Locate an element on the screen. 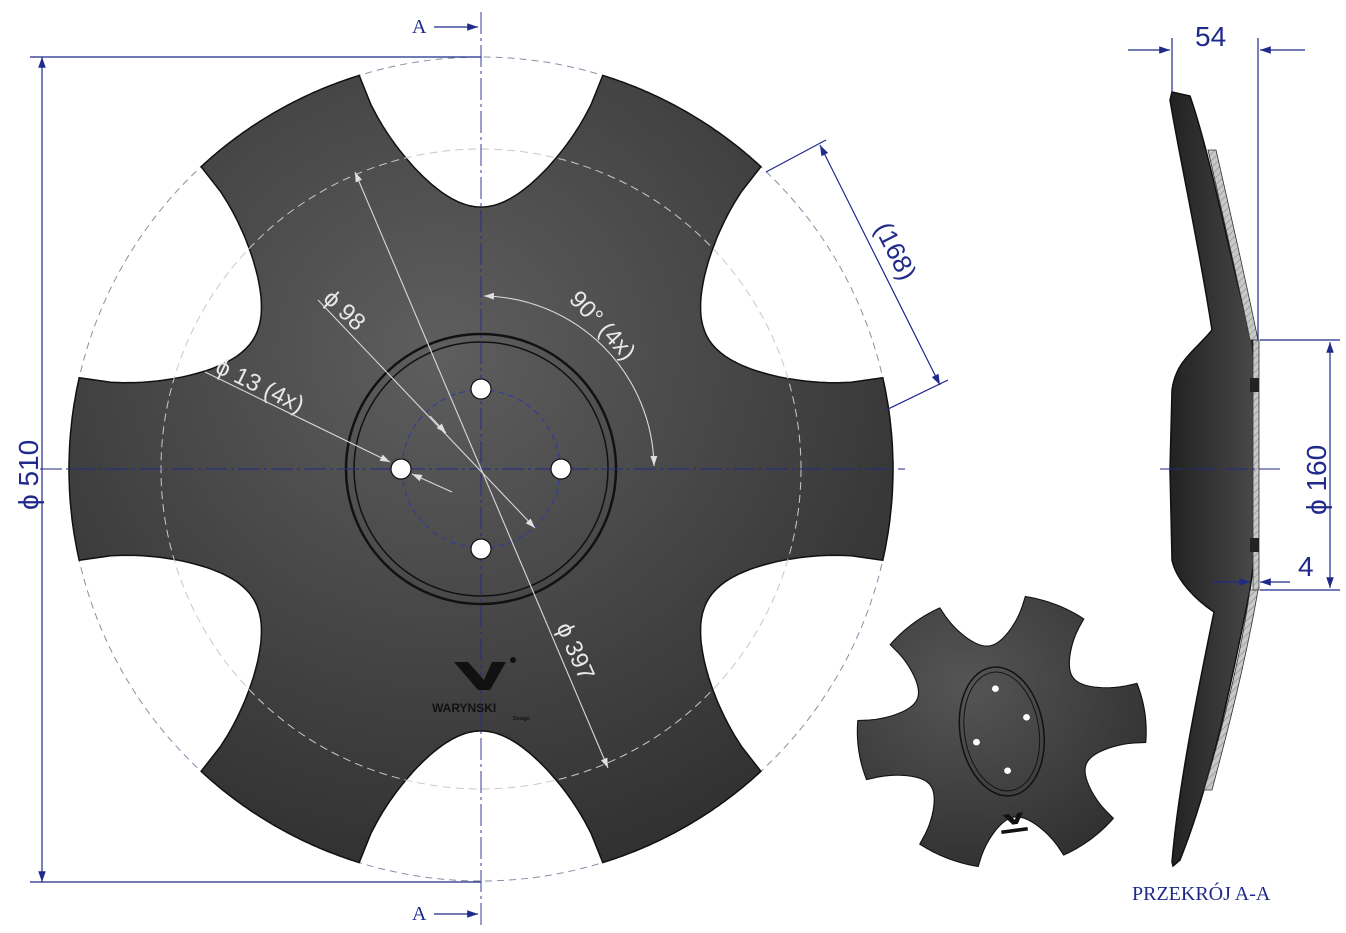 This screenshot has width=1346, height=933. diameter-98-arrow2 is located at coordinates (438, 424).